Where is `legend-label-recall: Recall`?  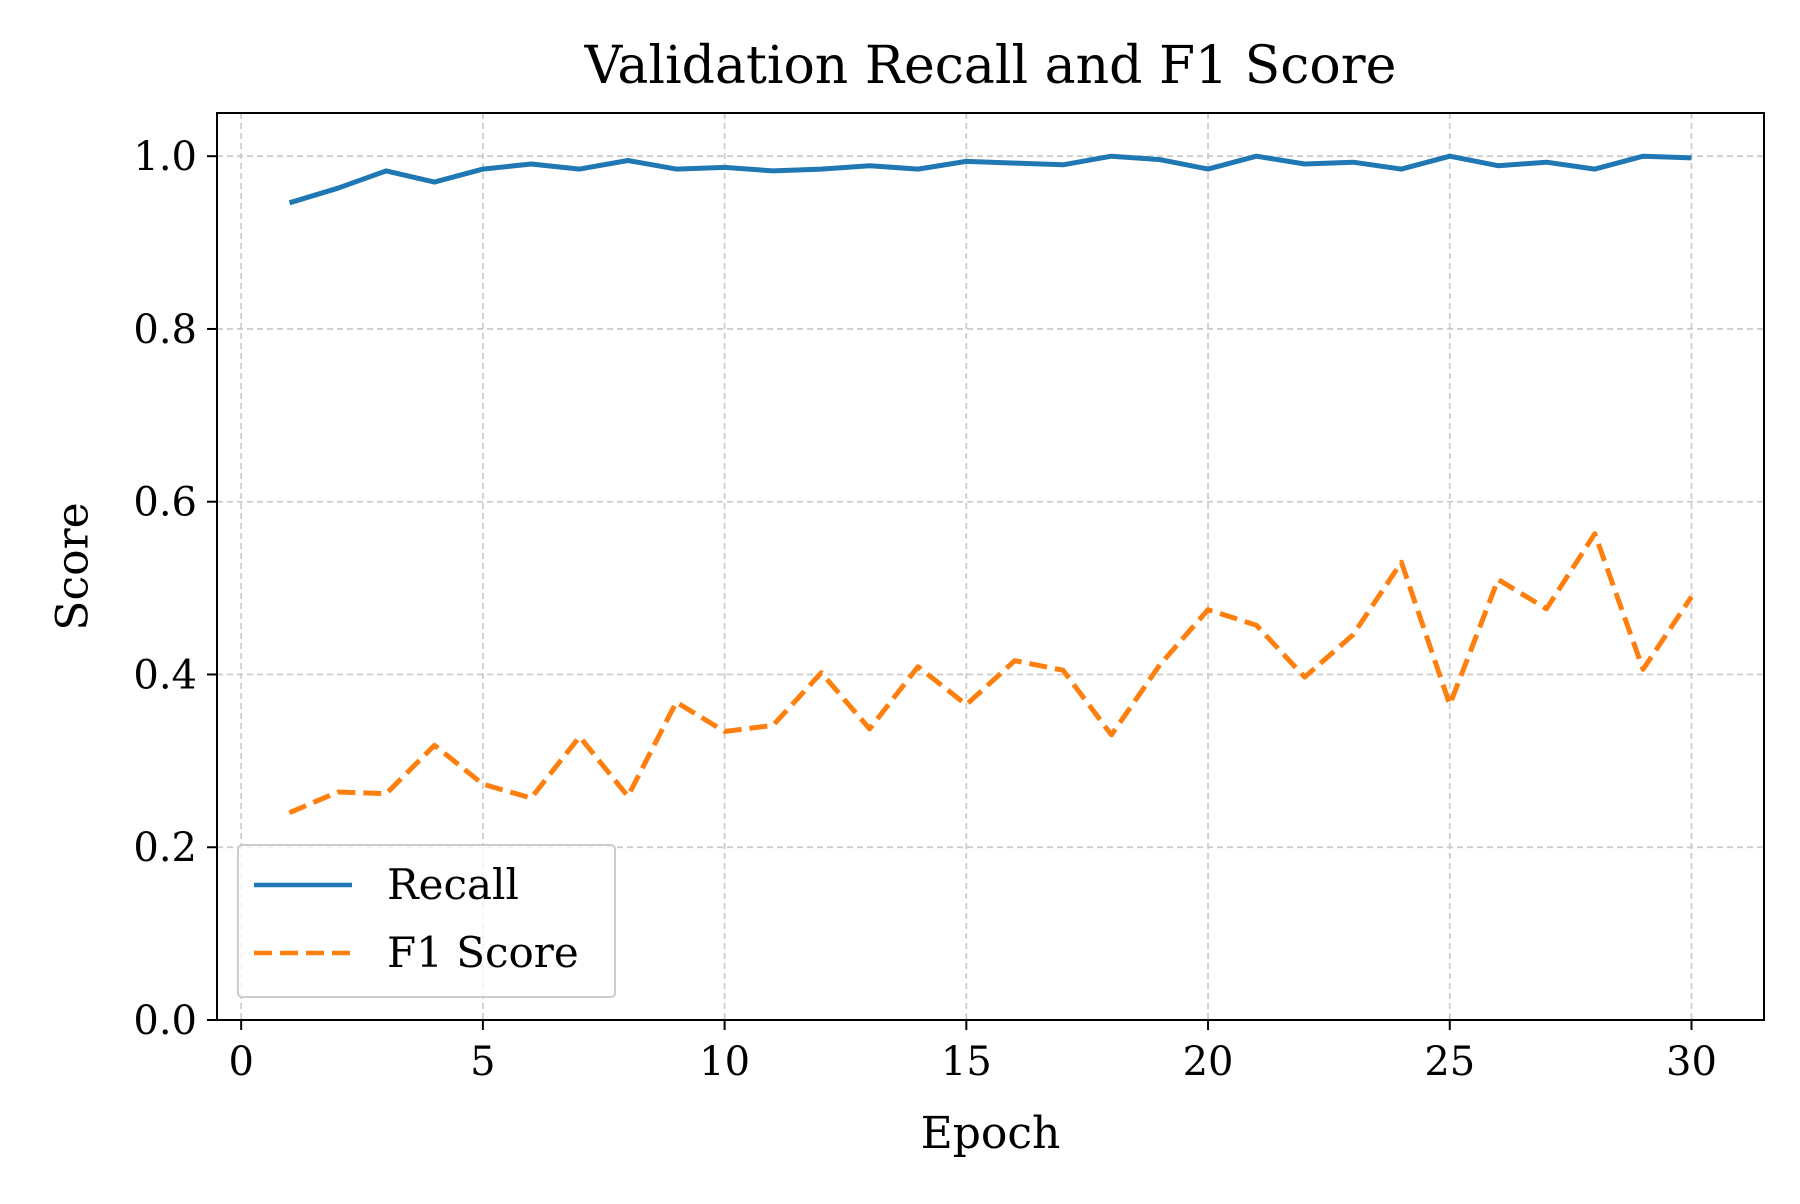 legend-label-recall: Recall is located at coordinates (453, 884).